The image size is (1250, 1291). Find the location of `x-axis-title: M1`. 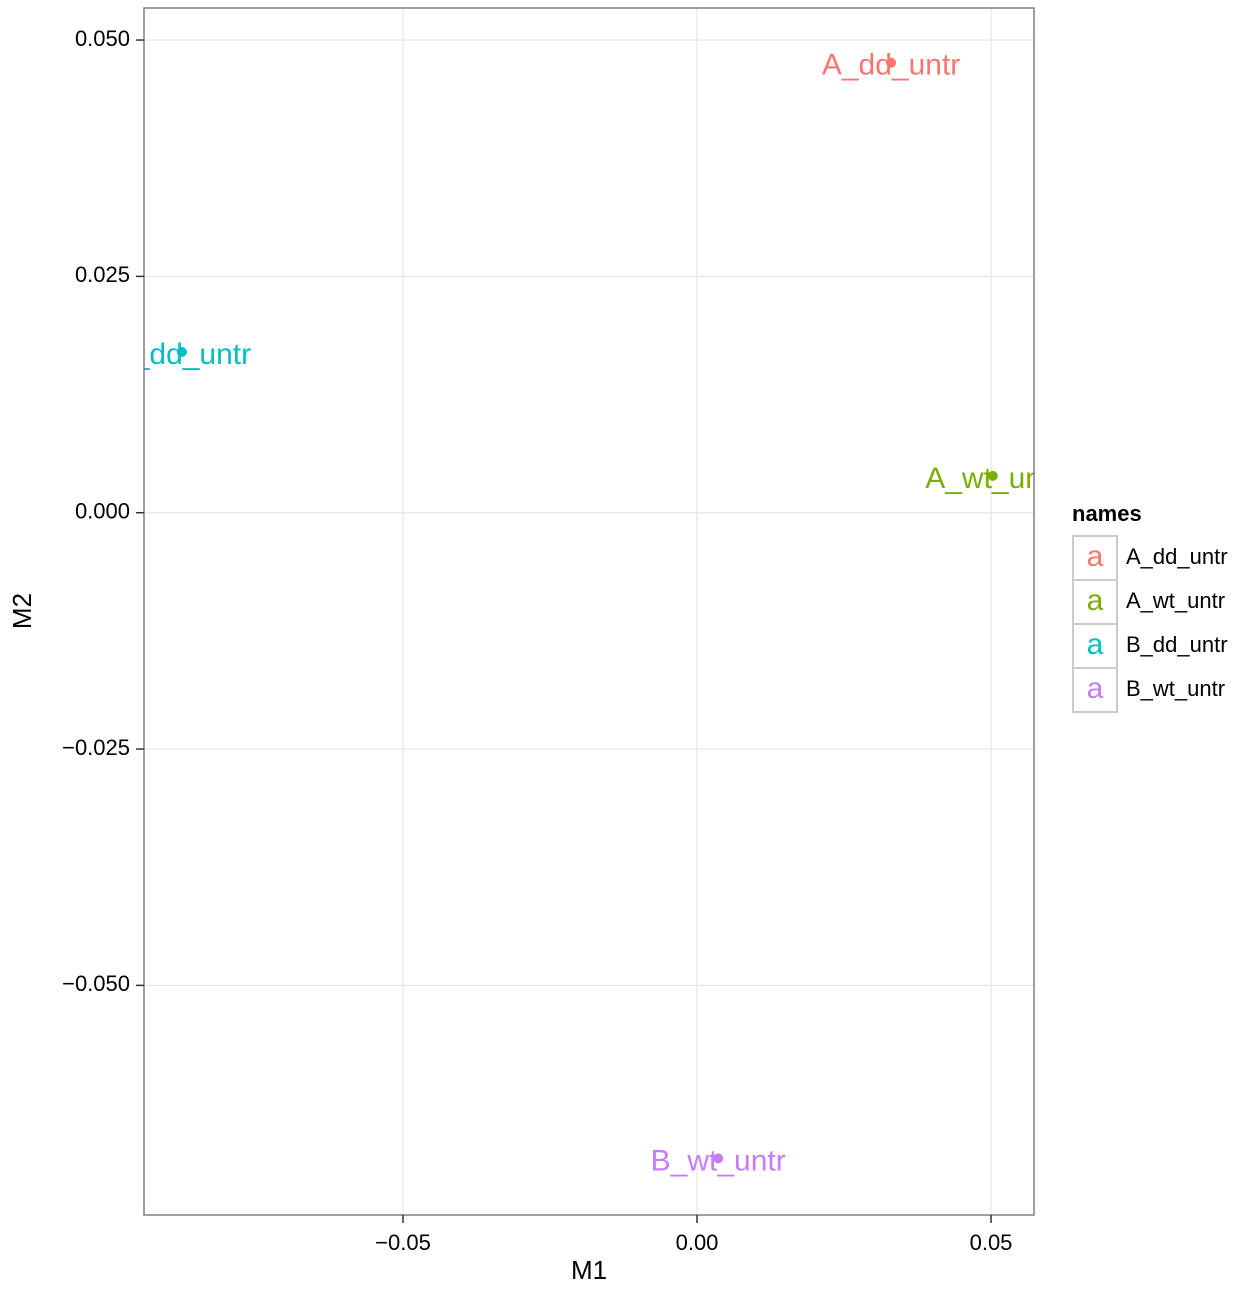

x-axis-title: M1 is located at coordinates (589, 1270).